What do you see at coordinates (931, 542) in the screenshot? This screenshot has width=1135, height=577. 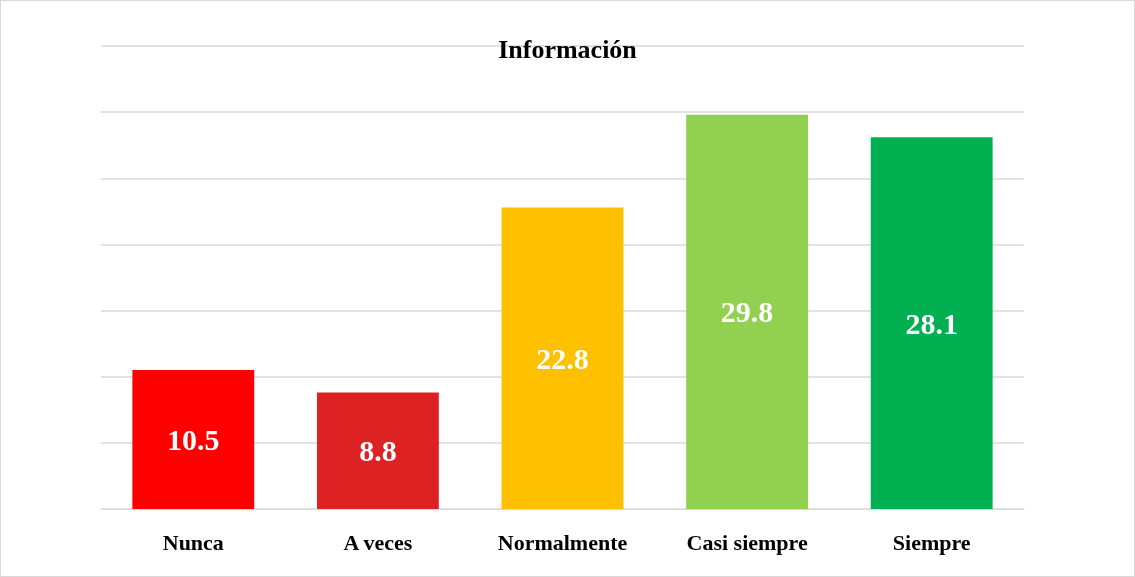 I see `x-tick-label: Siempre` at bounding box center [931, 542].